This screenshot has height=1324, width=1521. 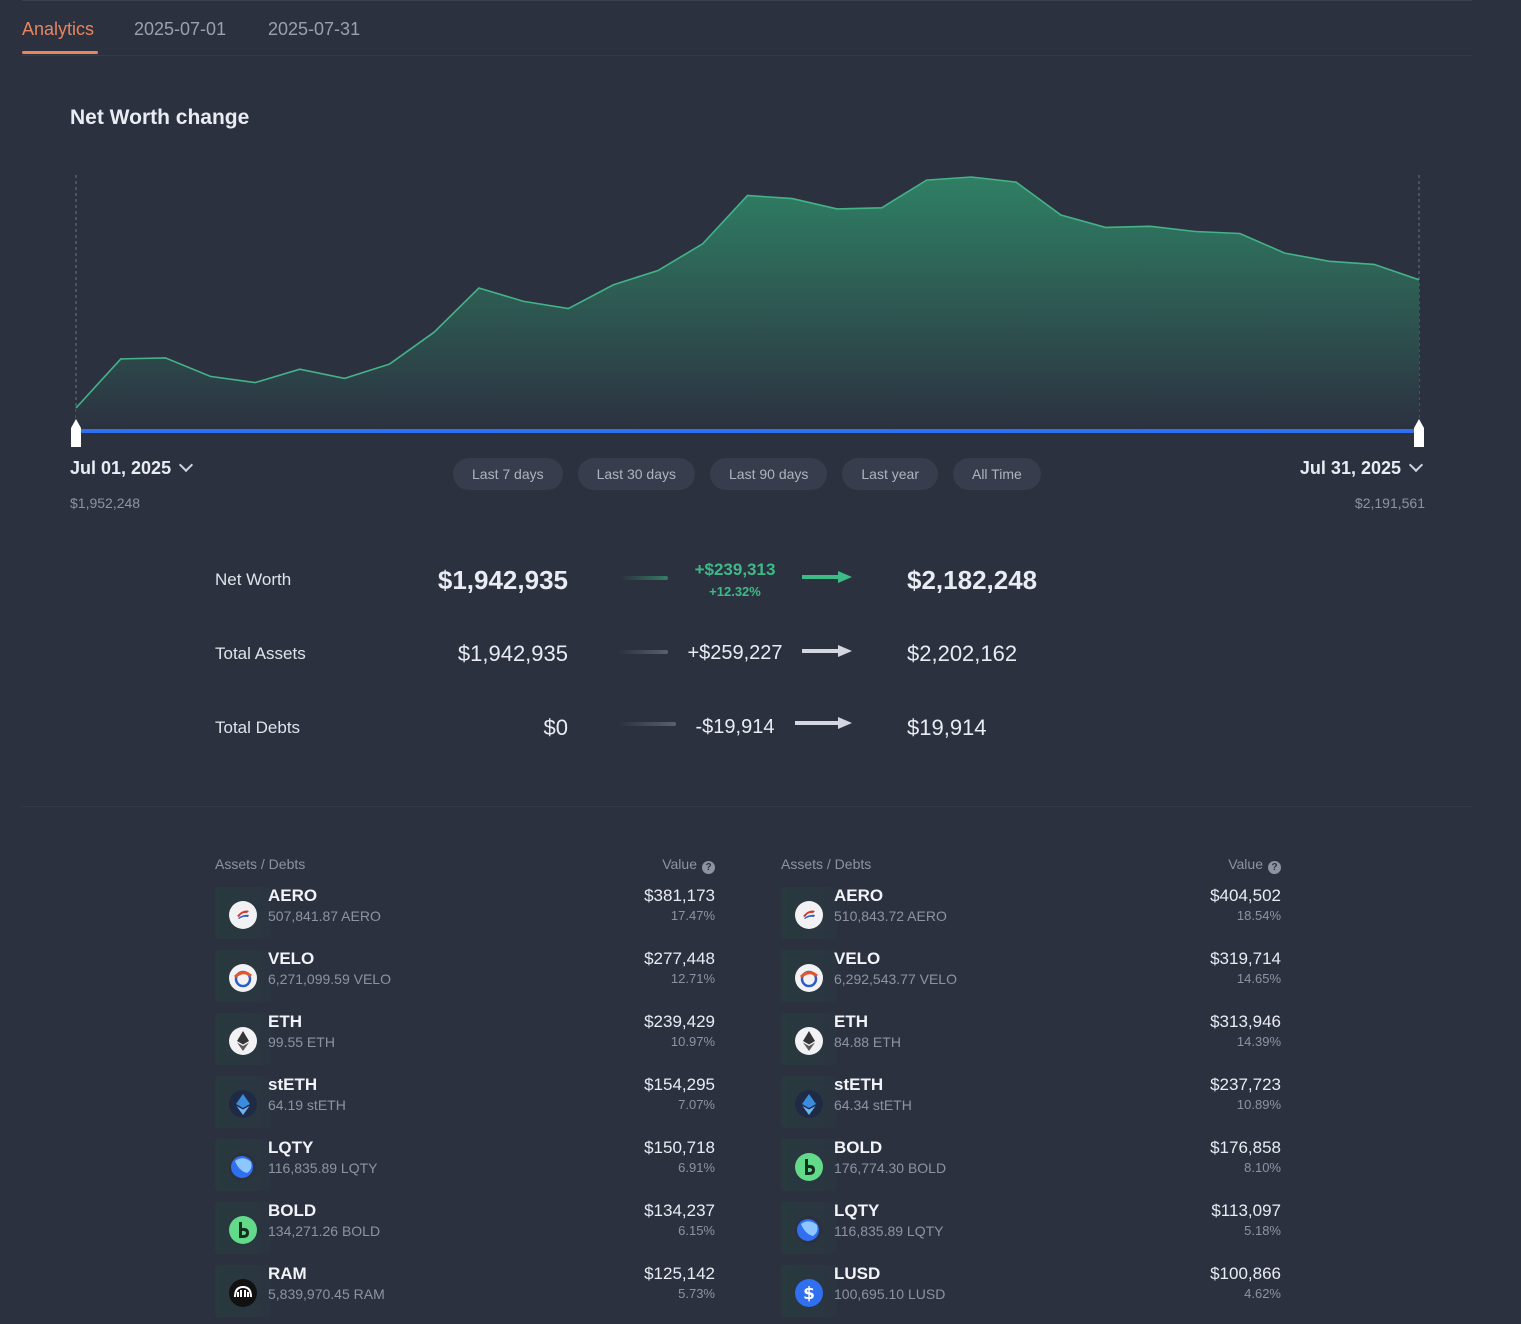 I want to click on table-row: LQTY 116,835.89 LQTY $113,097 5.18%, so click(x=1031, y=1226).